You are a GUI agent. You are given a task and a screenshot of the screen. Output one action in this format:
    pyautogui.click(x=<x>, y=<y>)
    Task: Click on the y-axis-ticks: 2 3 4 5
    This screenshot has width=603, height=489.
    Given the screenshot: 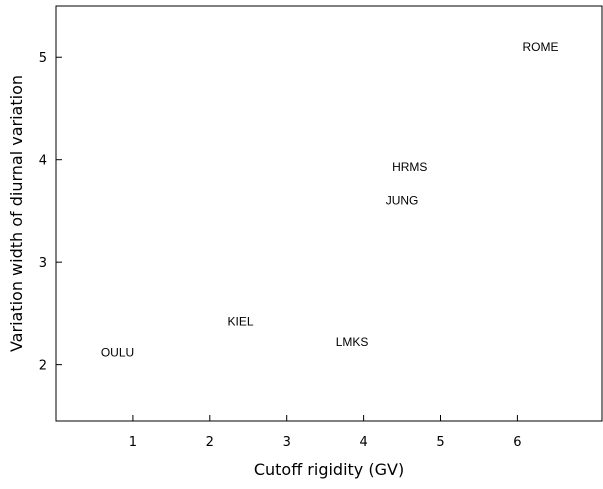 What is the action you would take?
    pyautogui.click(x=50, y=212)
    